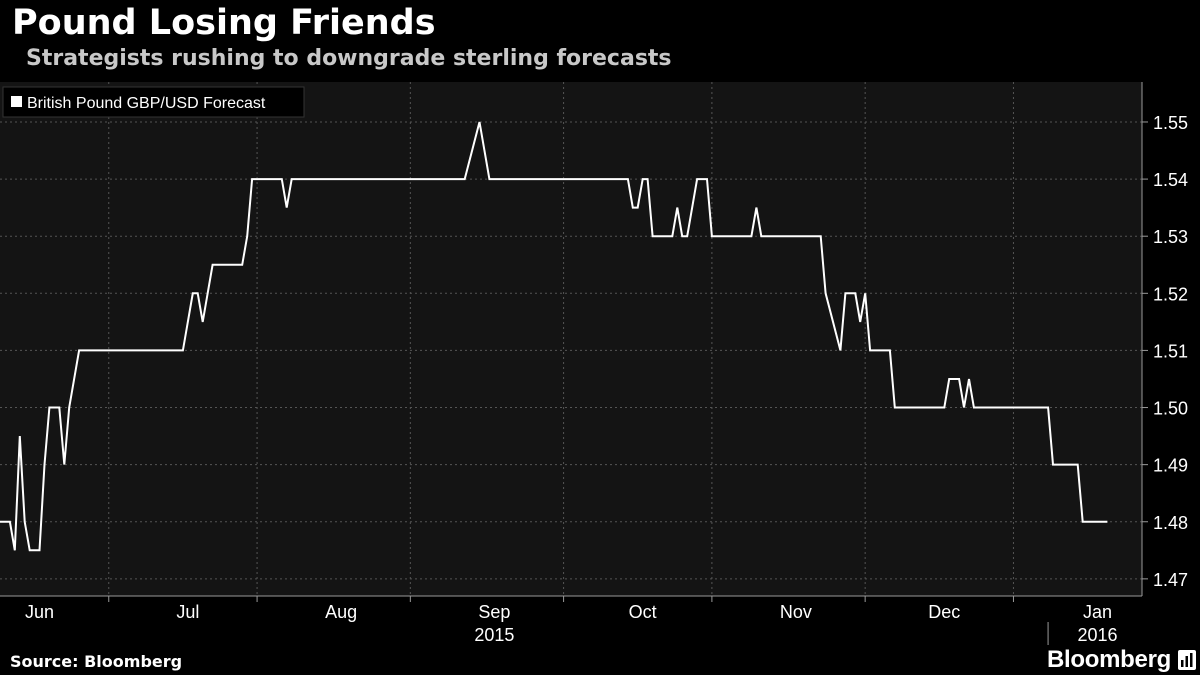 The height and width of the screenshot is (675, 1200). What do you see at coordinates (16, 101) in the screenshot?
I see `legend-swatch` at bounding box center [16, 101].